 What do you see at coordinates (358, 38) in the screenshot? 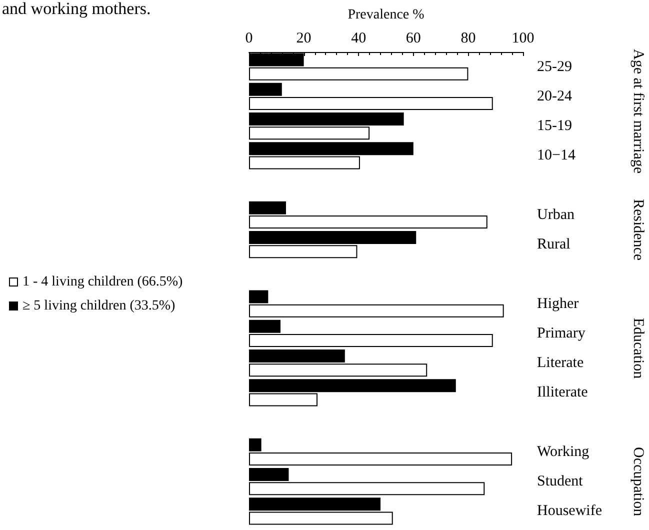
I see `x-tick-label: 40` at bounding box center [358, 38].